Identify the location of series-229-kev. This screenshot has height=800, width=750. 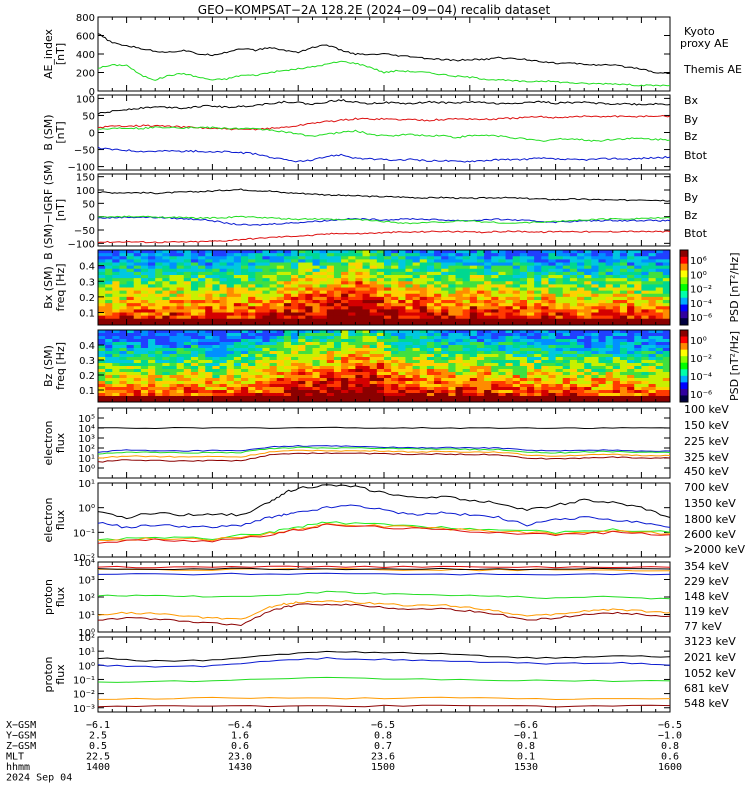
(384, 570).